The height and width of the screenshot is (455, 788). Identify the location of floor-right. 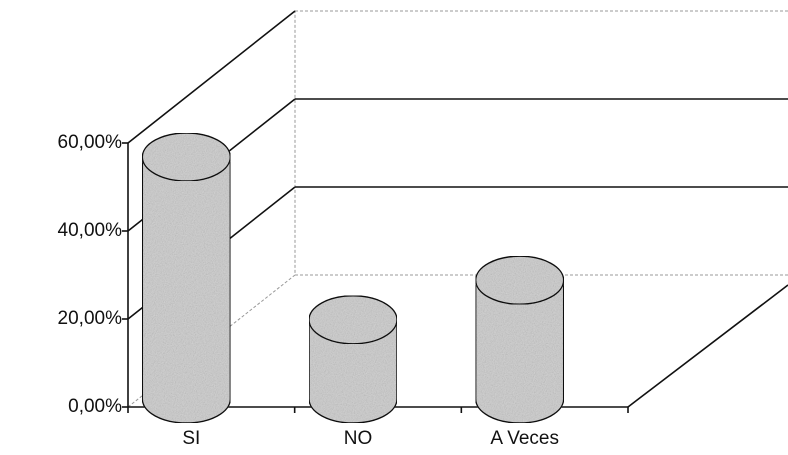
(707, 346).